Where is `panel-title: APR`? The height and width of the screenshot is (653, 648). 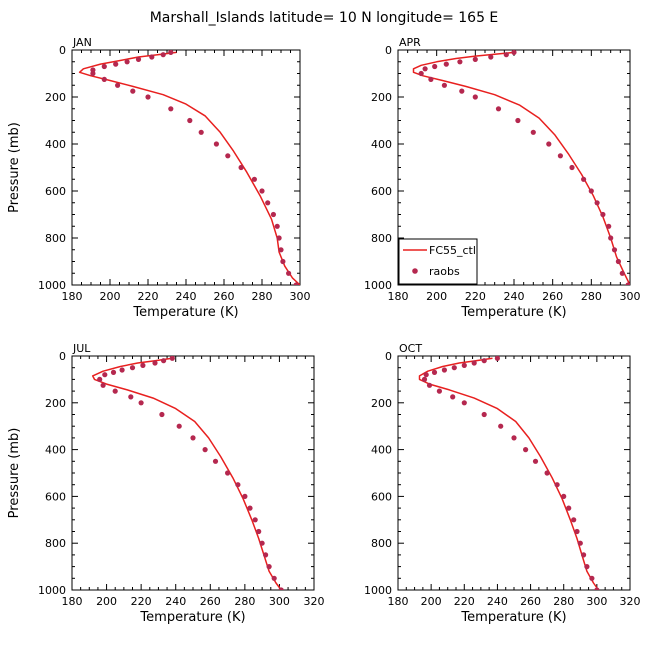 panel-title: APR is located at coordinates (410, 42).